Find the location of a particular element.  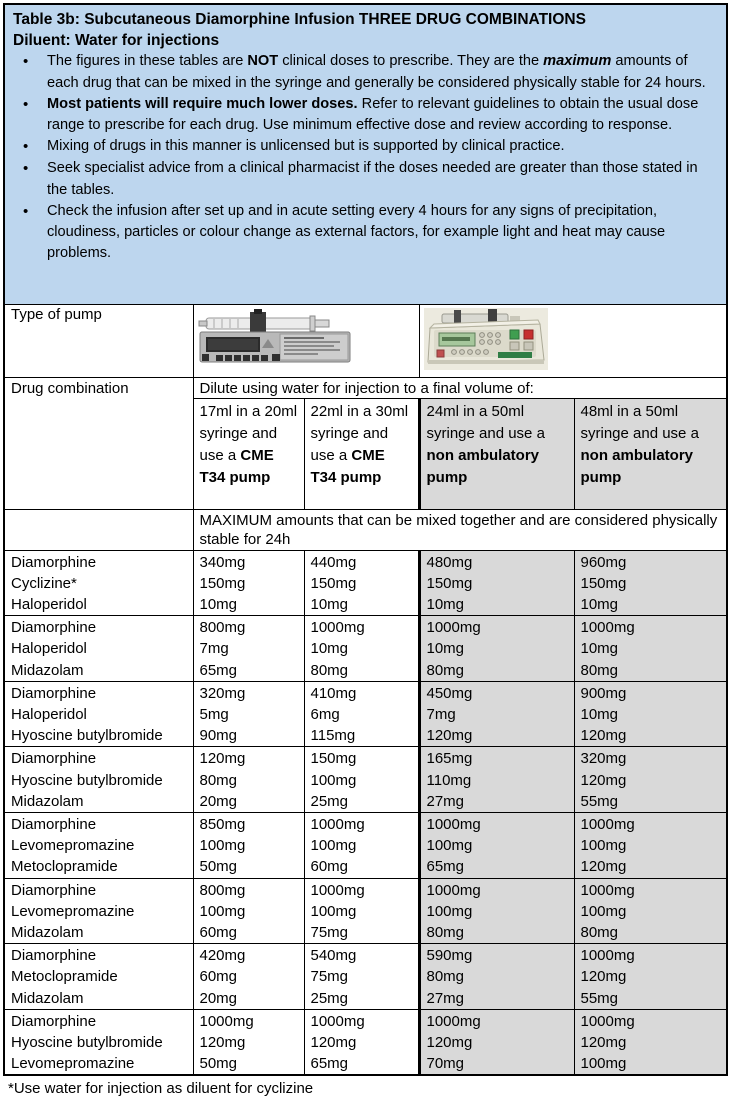

dose-value: 110mg is located at coordinates (449, 780).